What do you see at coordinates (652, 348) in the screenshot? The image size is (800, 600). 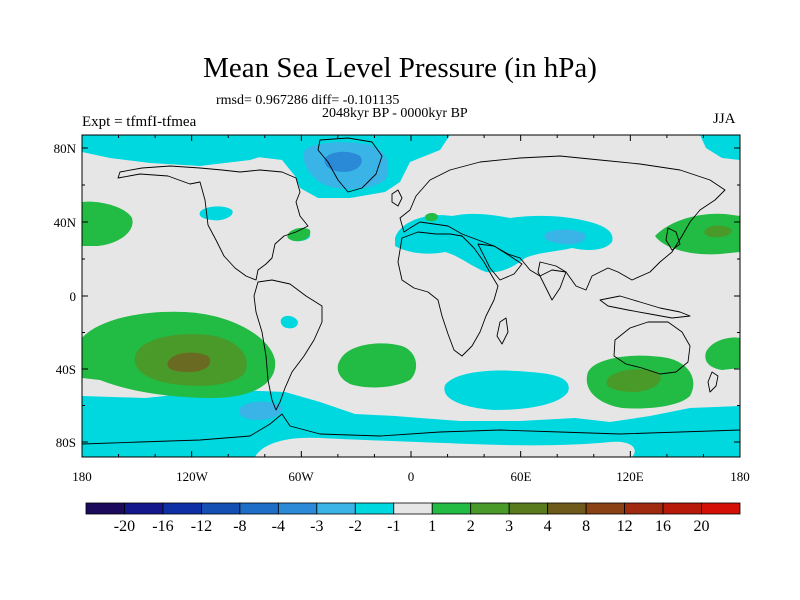 I see `coast-australia` at bounding box center [652, 348].